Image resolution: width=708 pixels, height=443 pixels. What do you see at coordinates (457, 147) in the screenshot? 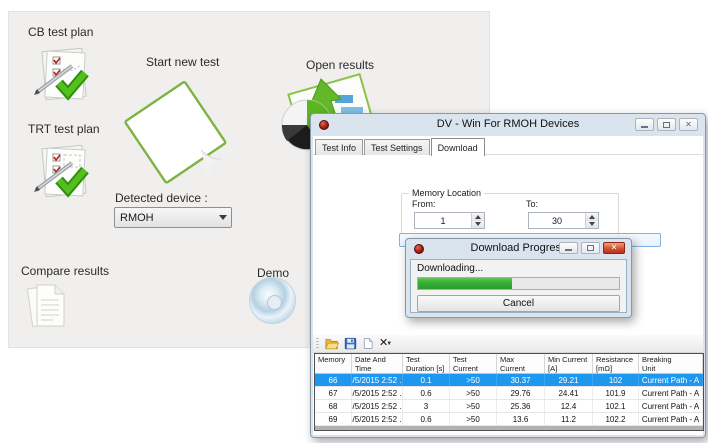
I see `tab-download: Download` at bounding box center [457, 147].